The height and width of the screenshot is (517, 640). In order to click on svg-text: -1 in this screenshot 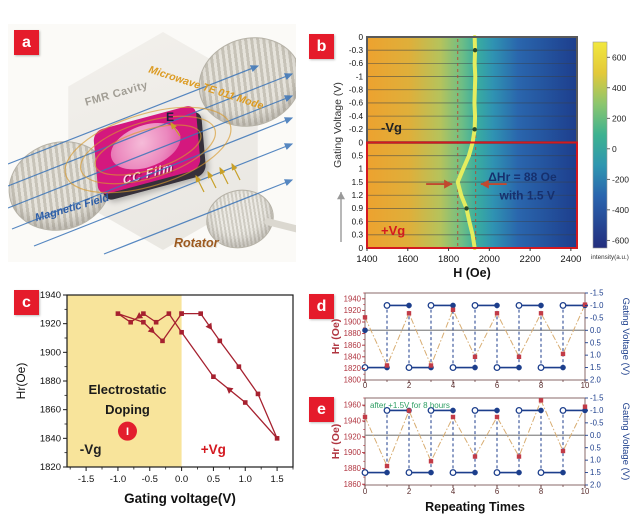, I will do `click(360, 76)`.